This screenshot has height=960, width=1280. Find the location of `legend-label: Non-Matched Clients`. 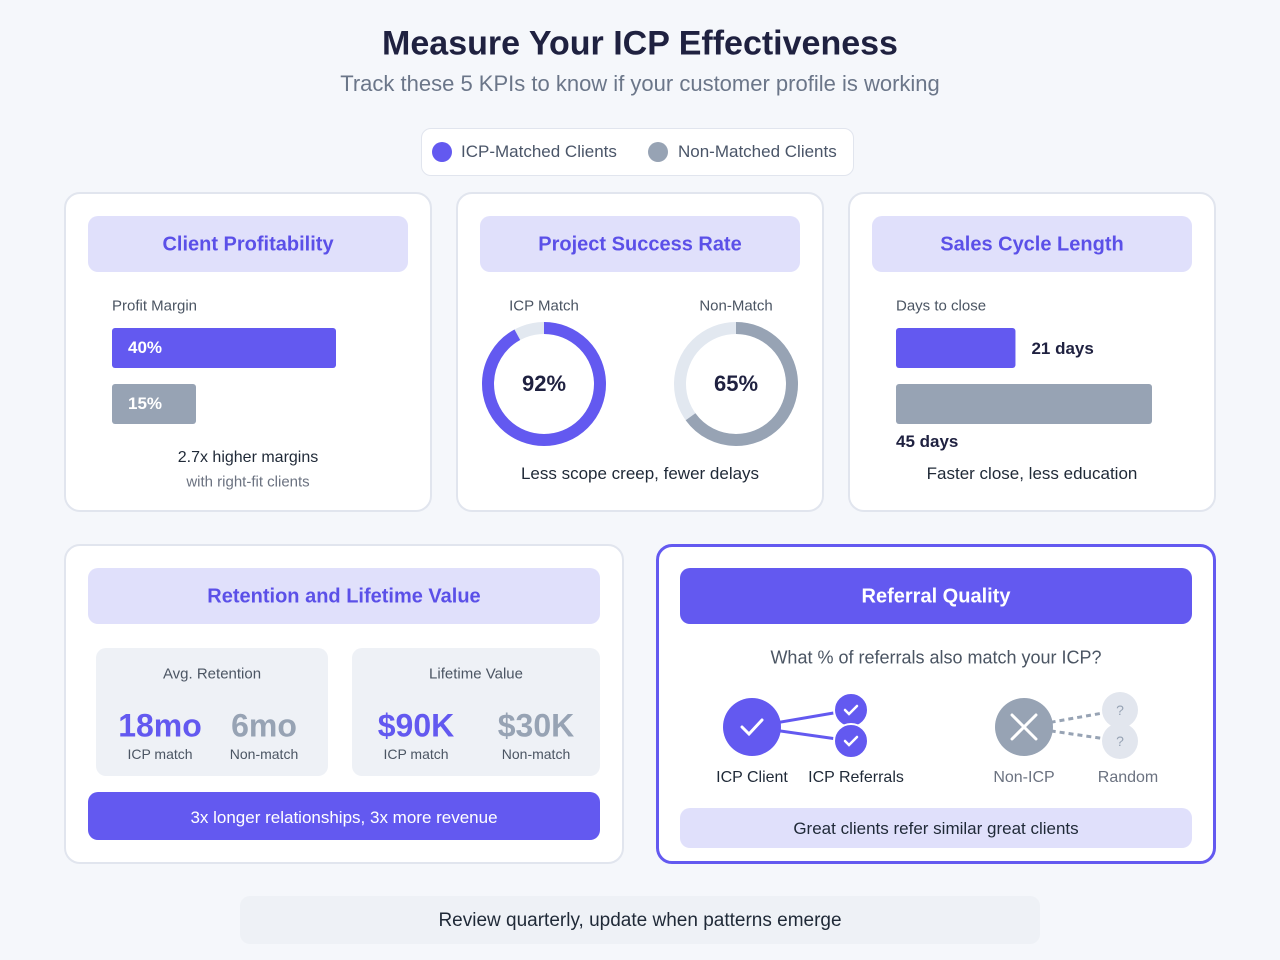

legend-label: Non-Matched Clients is located at coordinates (757, 151).